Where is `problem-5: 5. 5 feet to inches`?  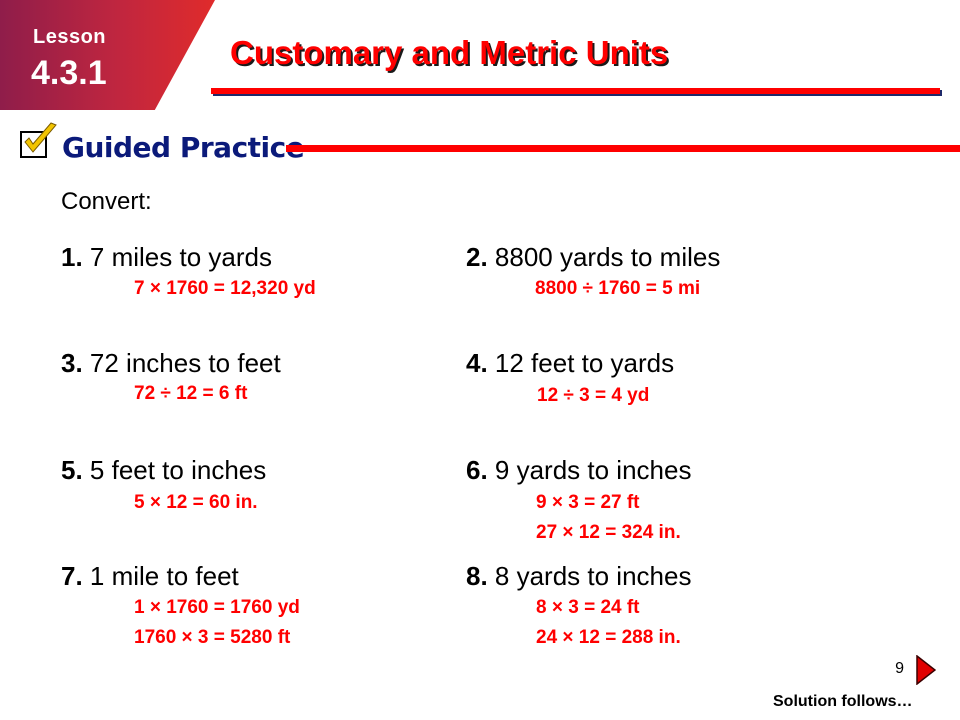 problem-5: 5. 5 feet to inches is located at coordinates (163, 470).